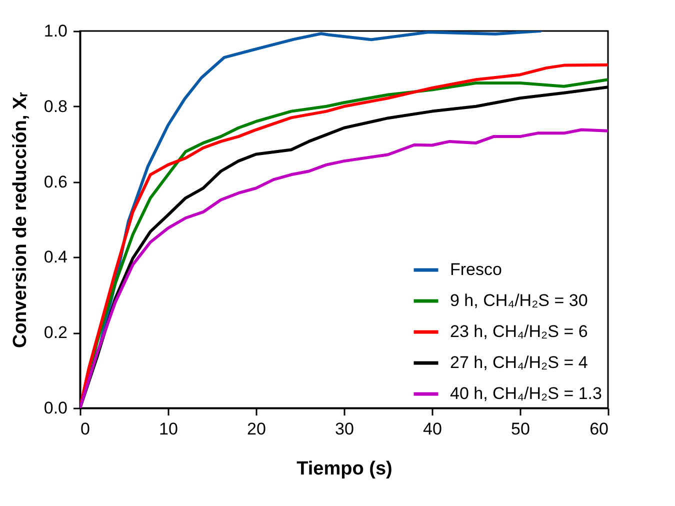 The width and height of the screenshot is (675, 506). Describe the element at coordinates (256, 429) in the screenshot. I see `x-tick-label: 20` at that location.